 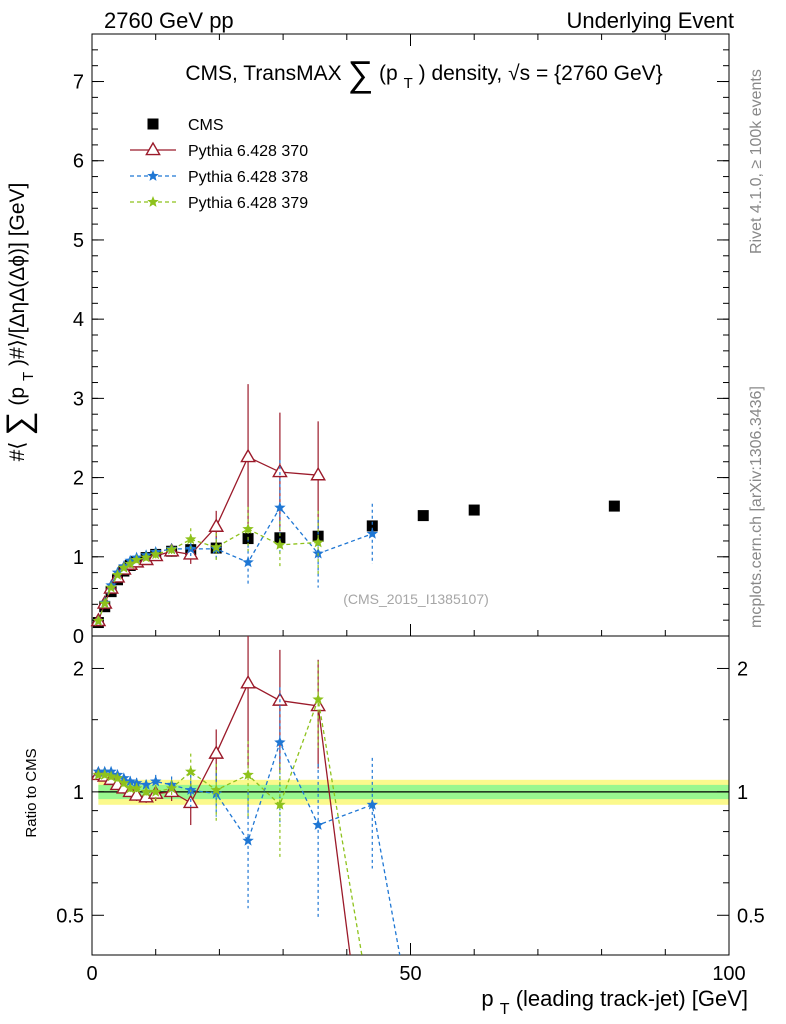 What do you see at coordinates (248, 203) in the screenshot?
I see `legend-label: Pythia 6.428 379` at bounding box center [248, 203].